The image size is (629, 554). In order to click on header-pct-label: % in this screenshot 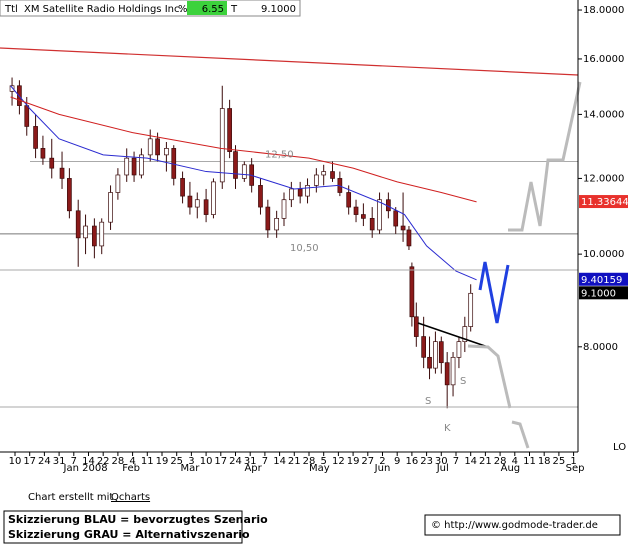, I will do `click(183, 9)`.